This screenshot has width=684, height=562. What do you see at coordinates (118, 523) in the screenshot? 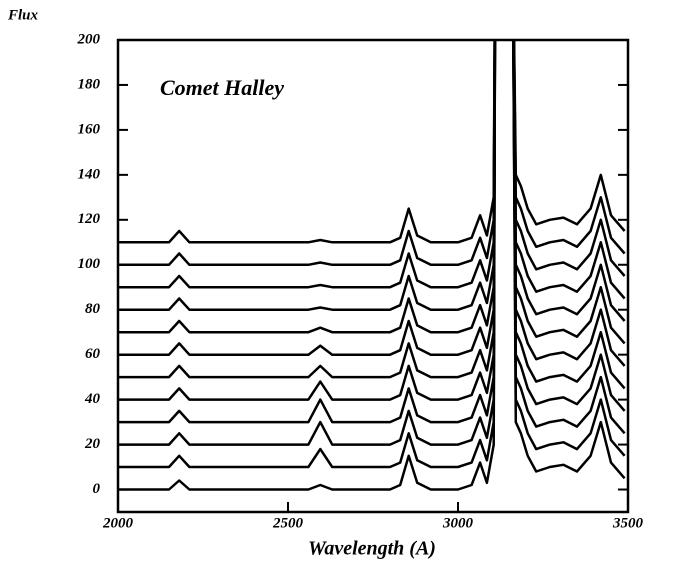
I see `x-tick-label: 2000` at bounding box center [118, 523].